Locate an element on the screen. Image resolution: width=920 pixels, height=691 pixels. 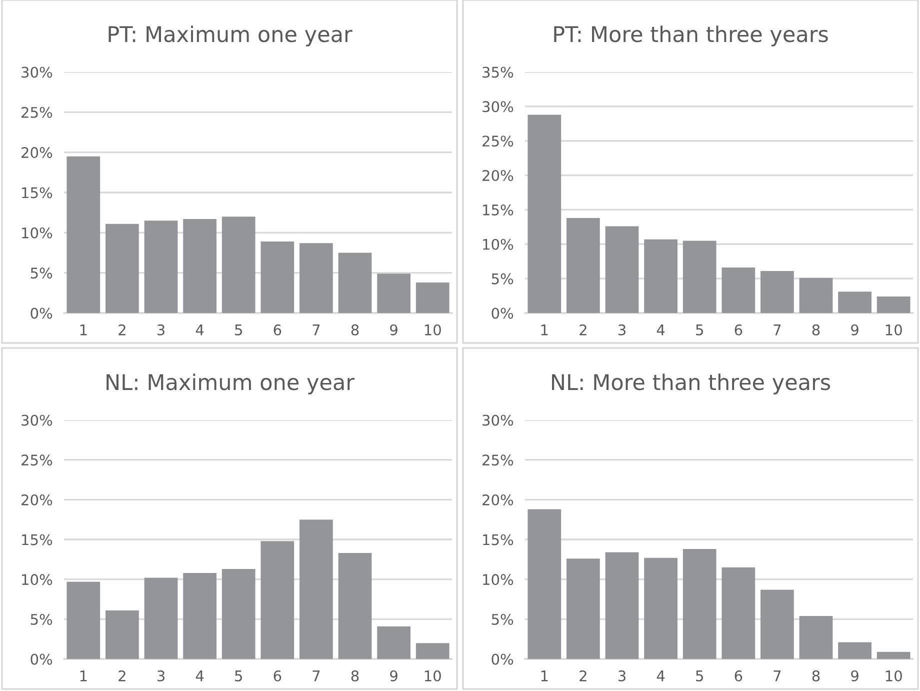
chart-title: NL: More than three years is located at coordinates (691, 384).